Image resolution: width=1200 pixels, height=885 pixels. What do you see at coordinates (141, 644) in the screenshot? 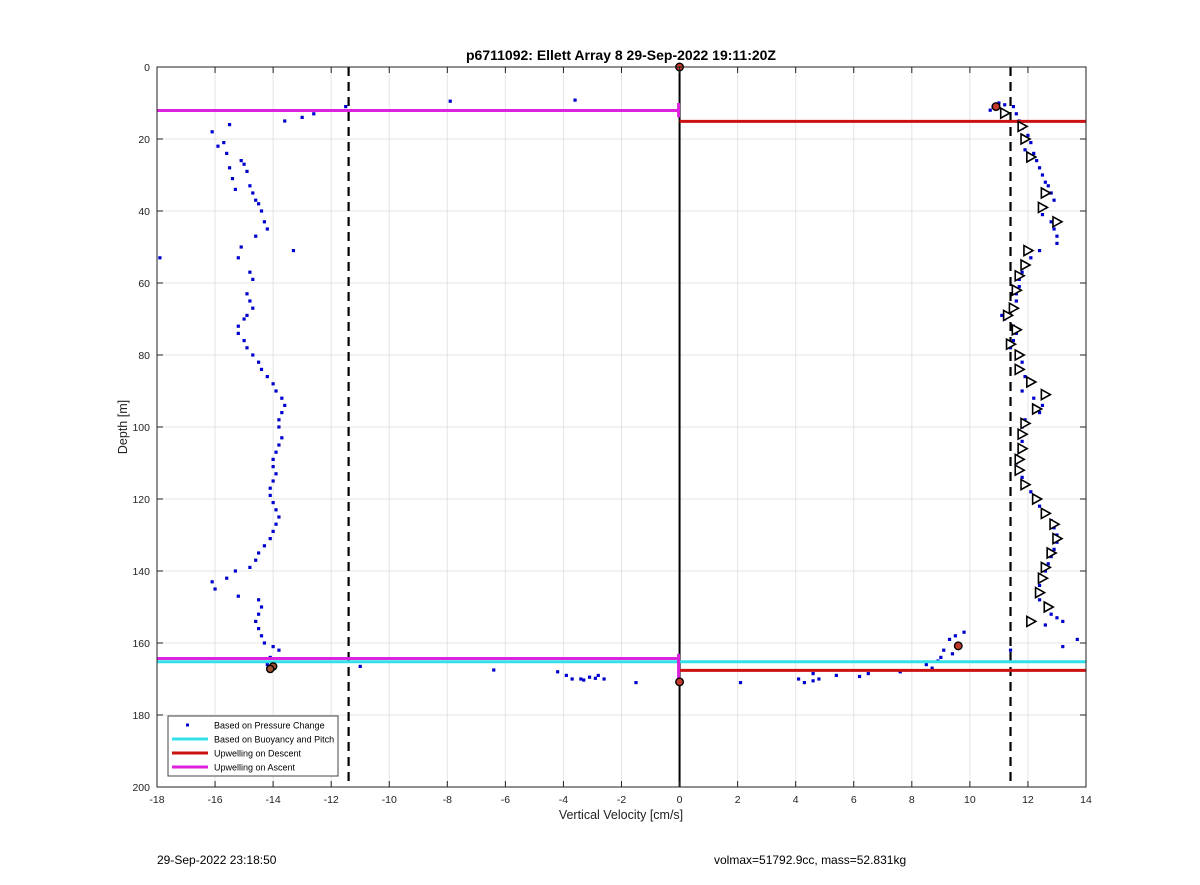
I see `y-tick-label: 160` at bounding box center [141, 644].